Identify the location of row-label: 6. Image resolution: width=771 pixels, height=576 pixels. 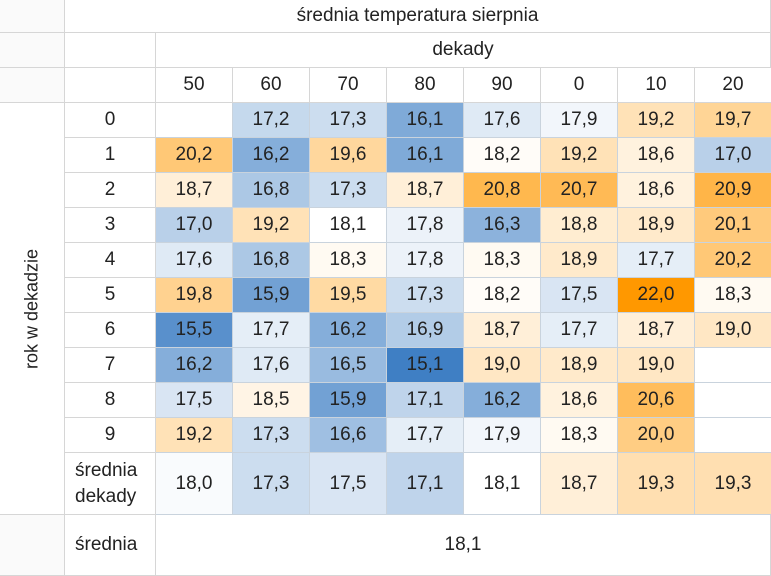
(110, 330).